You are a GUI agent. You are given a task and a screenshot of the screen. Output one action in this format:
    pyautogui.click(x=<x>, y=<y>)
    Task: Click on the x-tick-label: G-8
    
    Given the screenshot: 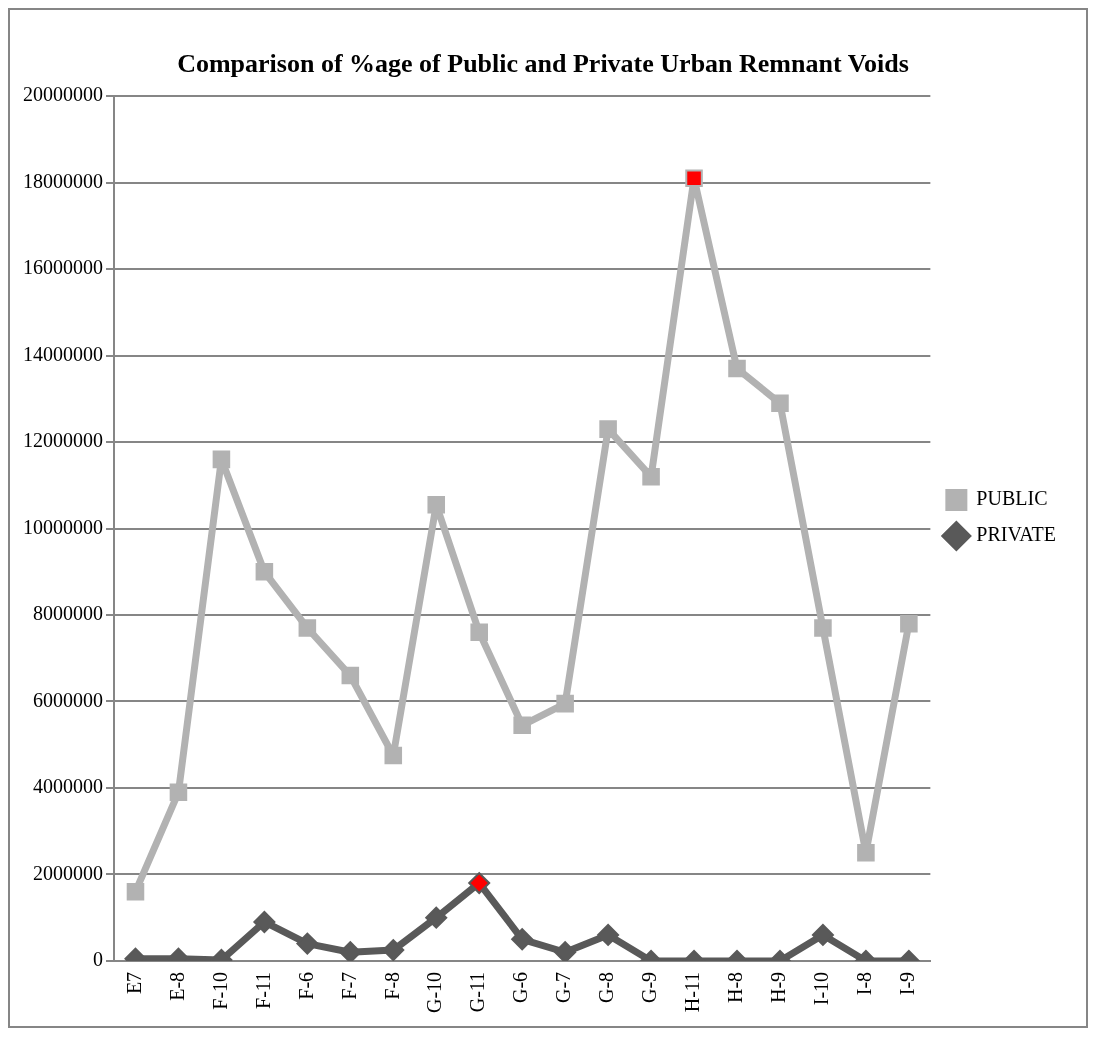 What is the action you would take?
    pyautogui.click(x=606, y=987)
    